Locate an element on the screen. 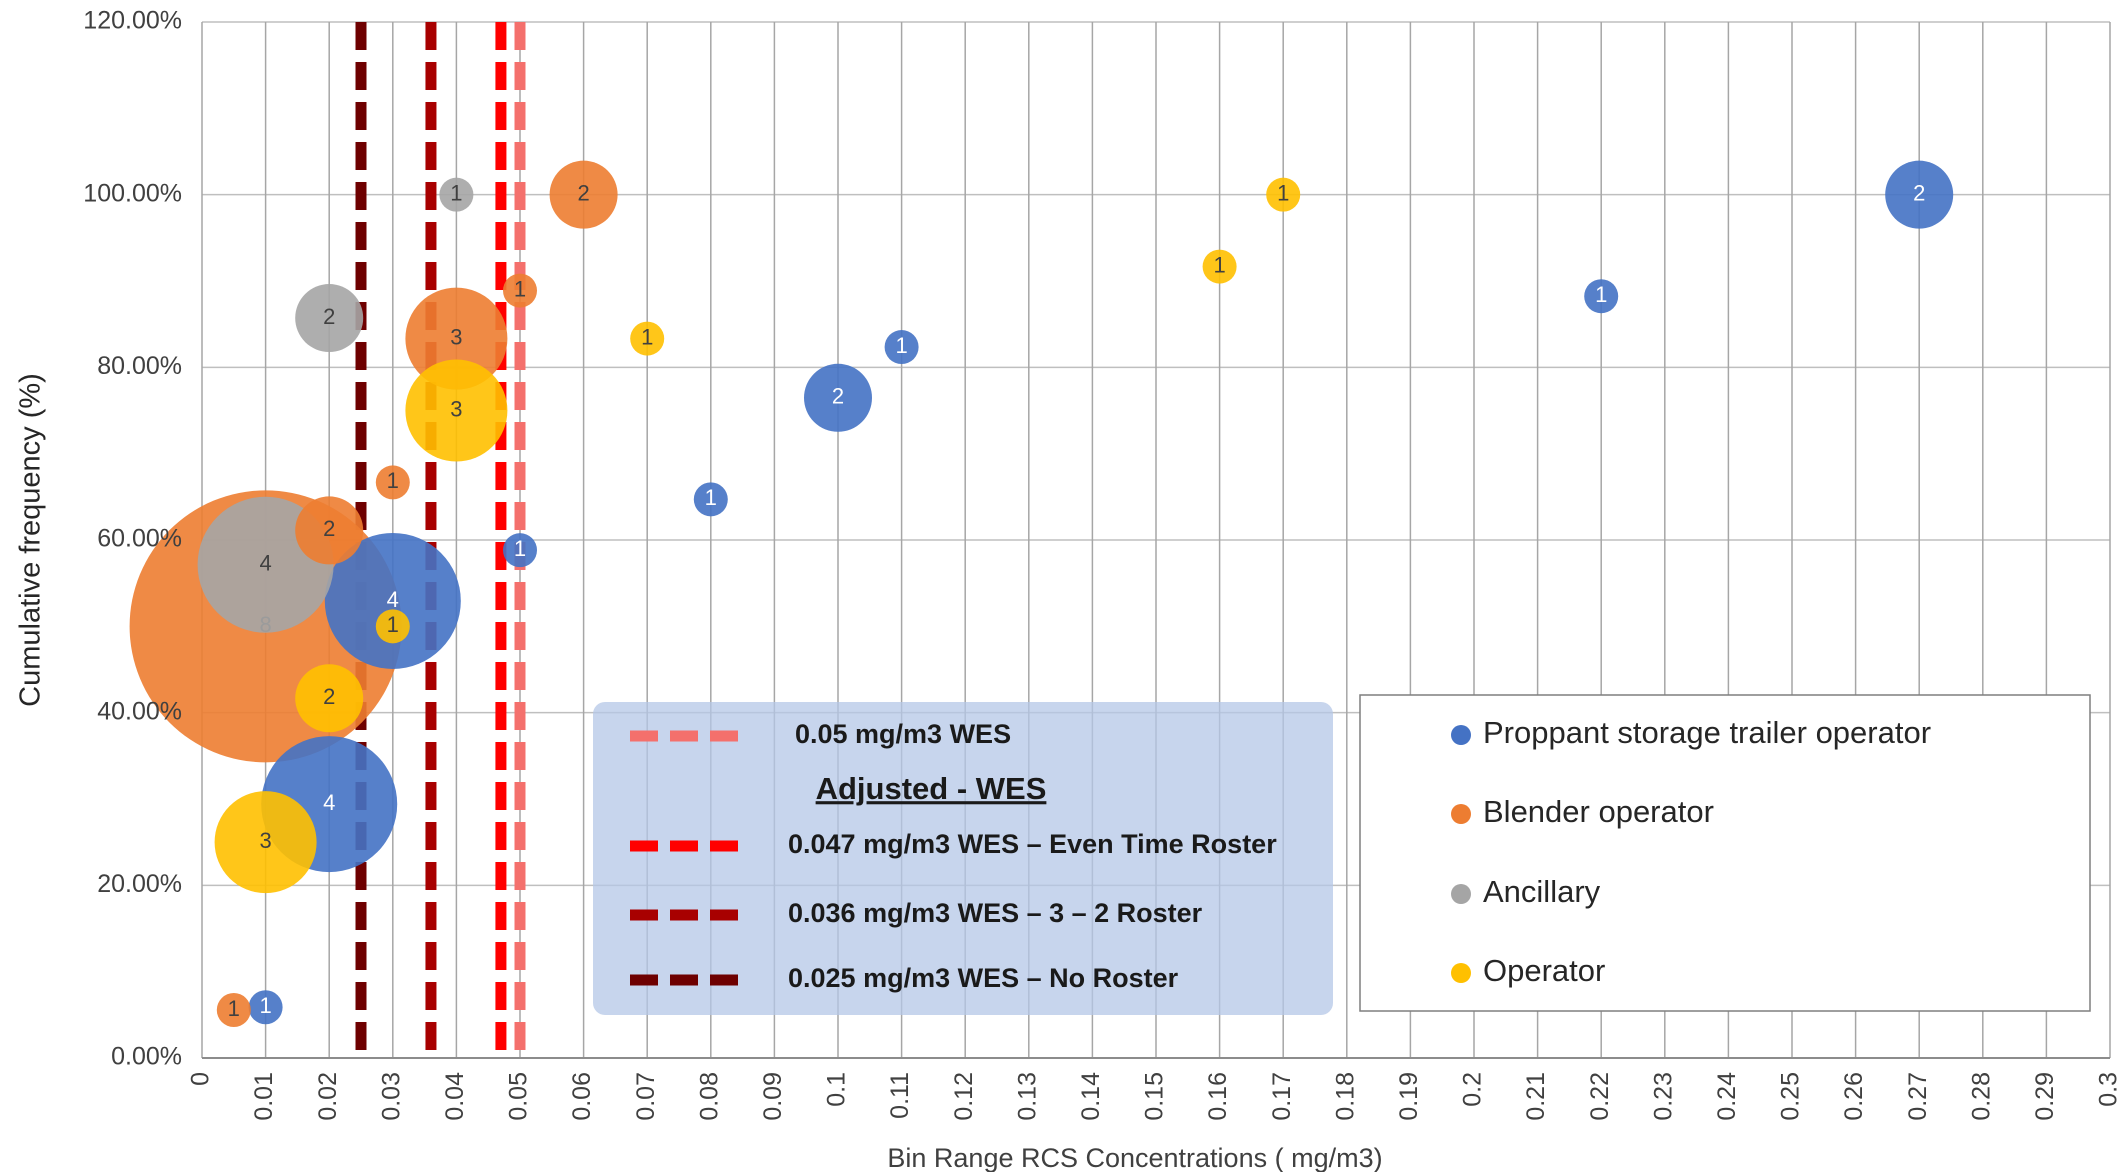 The width and height of the screenshot is (2126, 1172). x-tick-label: 0.25 is located at coordinates (1791, 1096).